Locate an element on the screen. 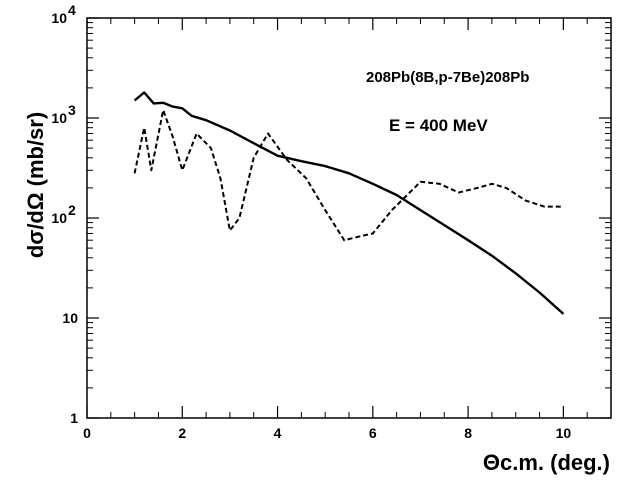 Image resolution: width=618 pixels, height=483 pixels. x-tick-label: 10 is located at coordinates (564, 433).